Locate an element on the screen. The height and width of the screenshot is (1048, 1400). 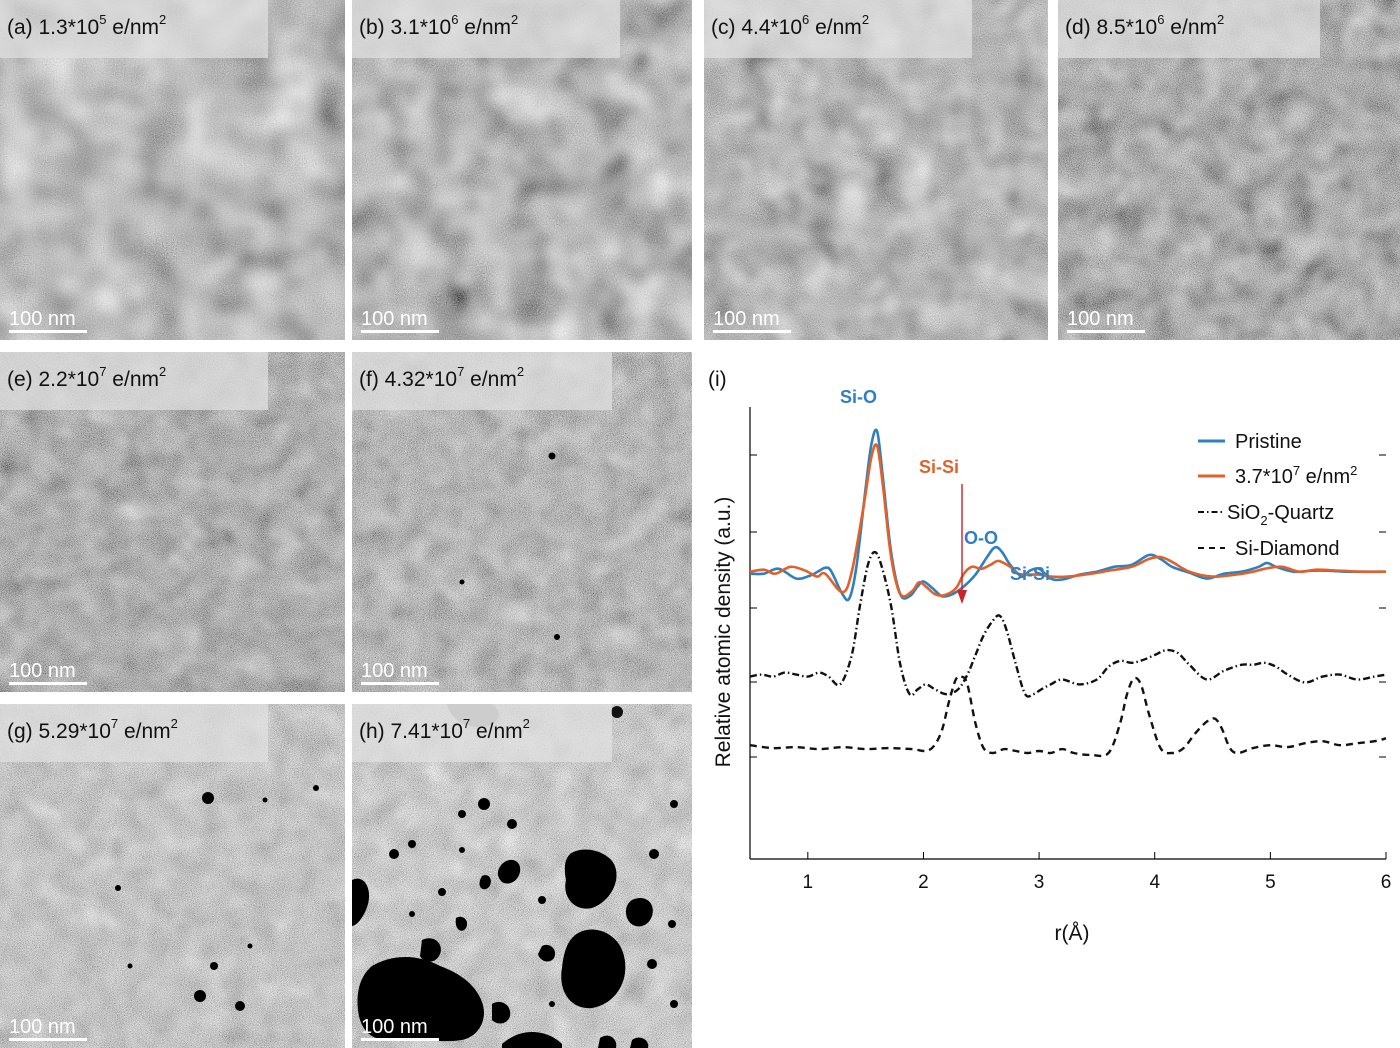
series-line-quartz is located at coordinates (1068, 624).